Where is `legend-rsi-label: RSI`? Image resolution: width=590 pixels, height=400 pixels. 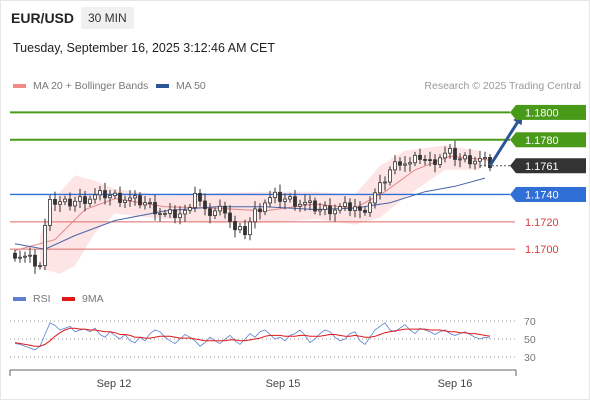 legend-rsi-label: RSI is located at coordinates (42, 299).